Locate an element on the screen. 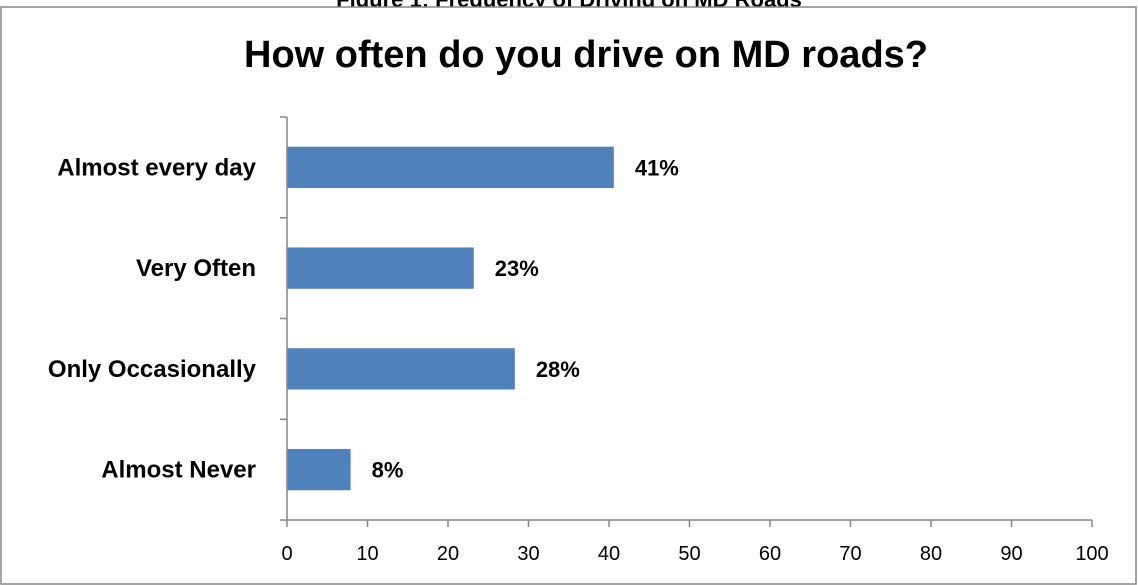 The width and height of the screenshot is (1138, 585). x-tick-label-50: 50 is located at coordinates (689, 554).